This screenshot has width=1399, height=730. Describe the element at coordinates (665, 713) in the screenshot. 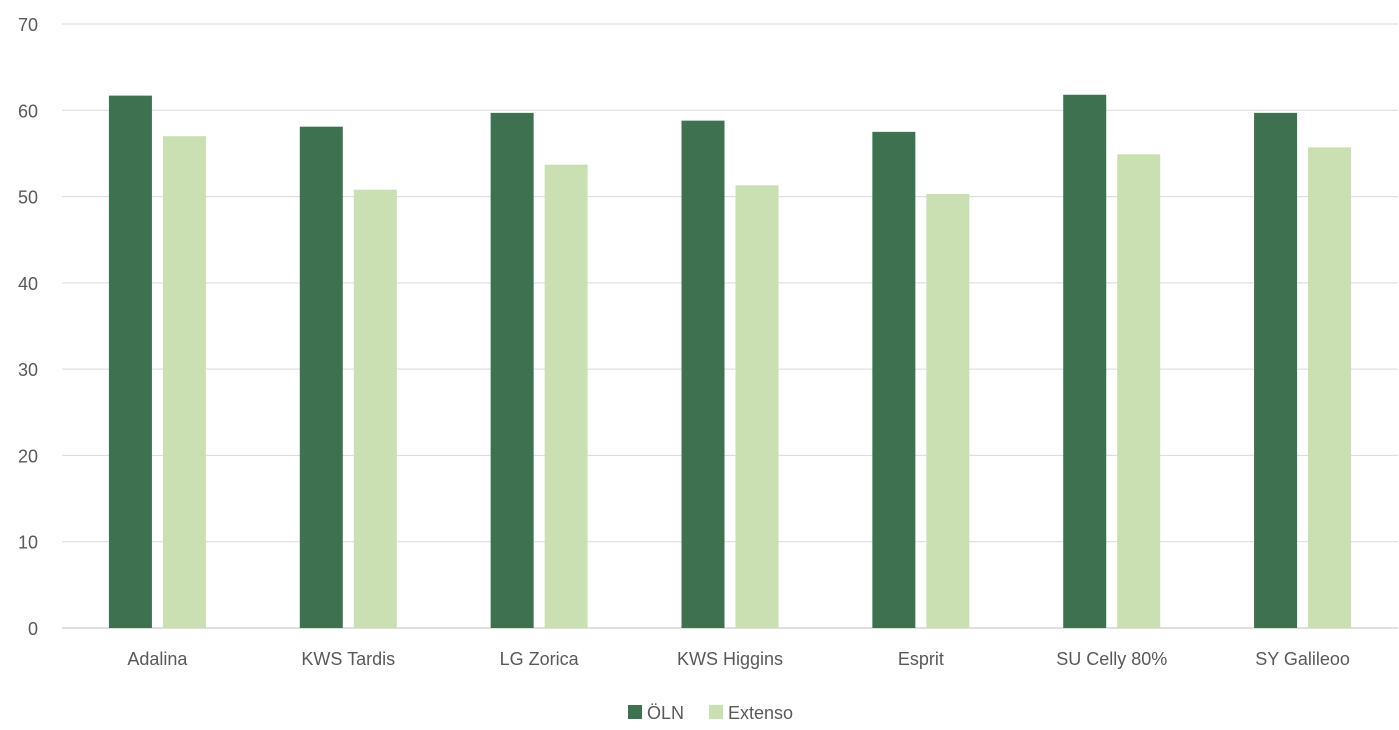

I see `legend-label: ÖLN` at that location.